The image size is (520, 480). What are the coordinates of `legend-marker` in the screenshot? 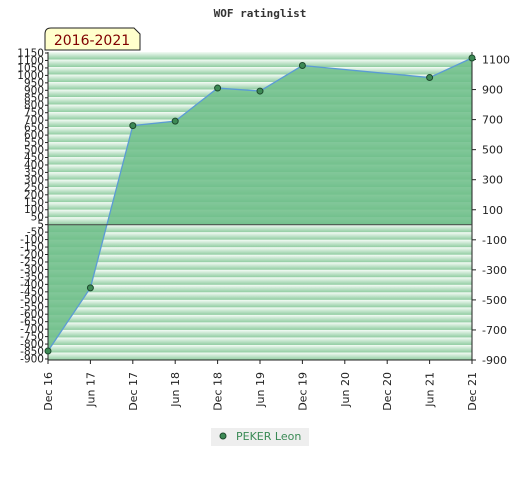 It's located at (223, 436).